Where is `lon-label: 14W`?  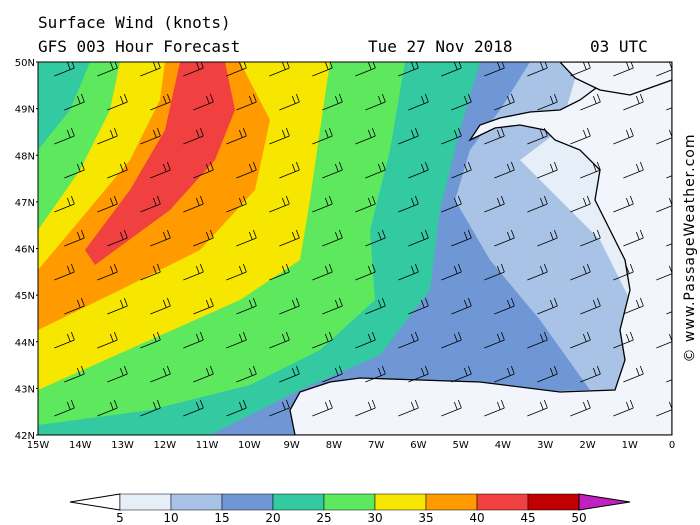
lon-label: 14W is located at coordinates (80, 445).